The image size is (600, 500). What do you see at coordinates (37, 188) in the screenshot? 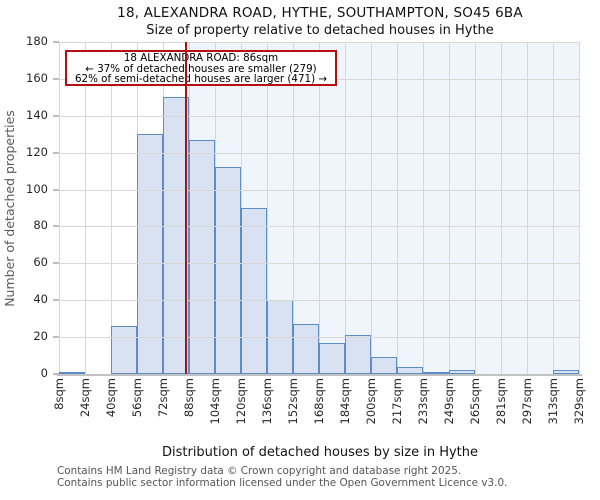
I see `y-tick-label: 100` at bounding box center [37, 188].